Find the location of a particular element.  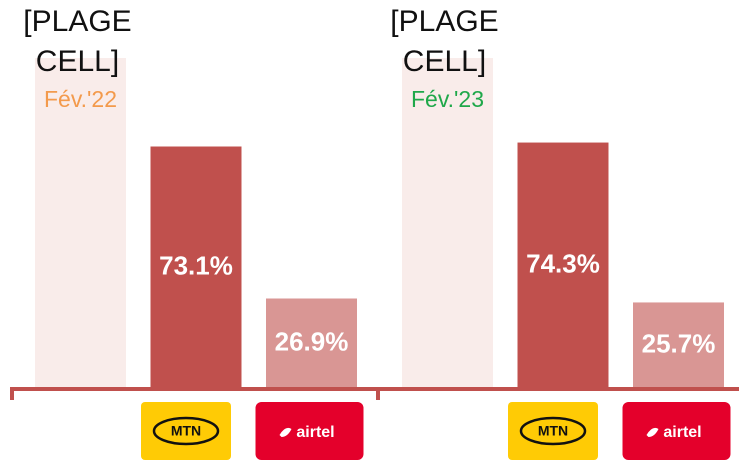

value-label: 26.9% is located at coordinates (312, 342).